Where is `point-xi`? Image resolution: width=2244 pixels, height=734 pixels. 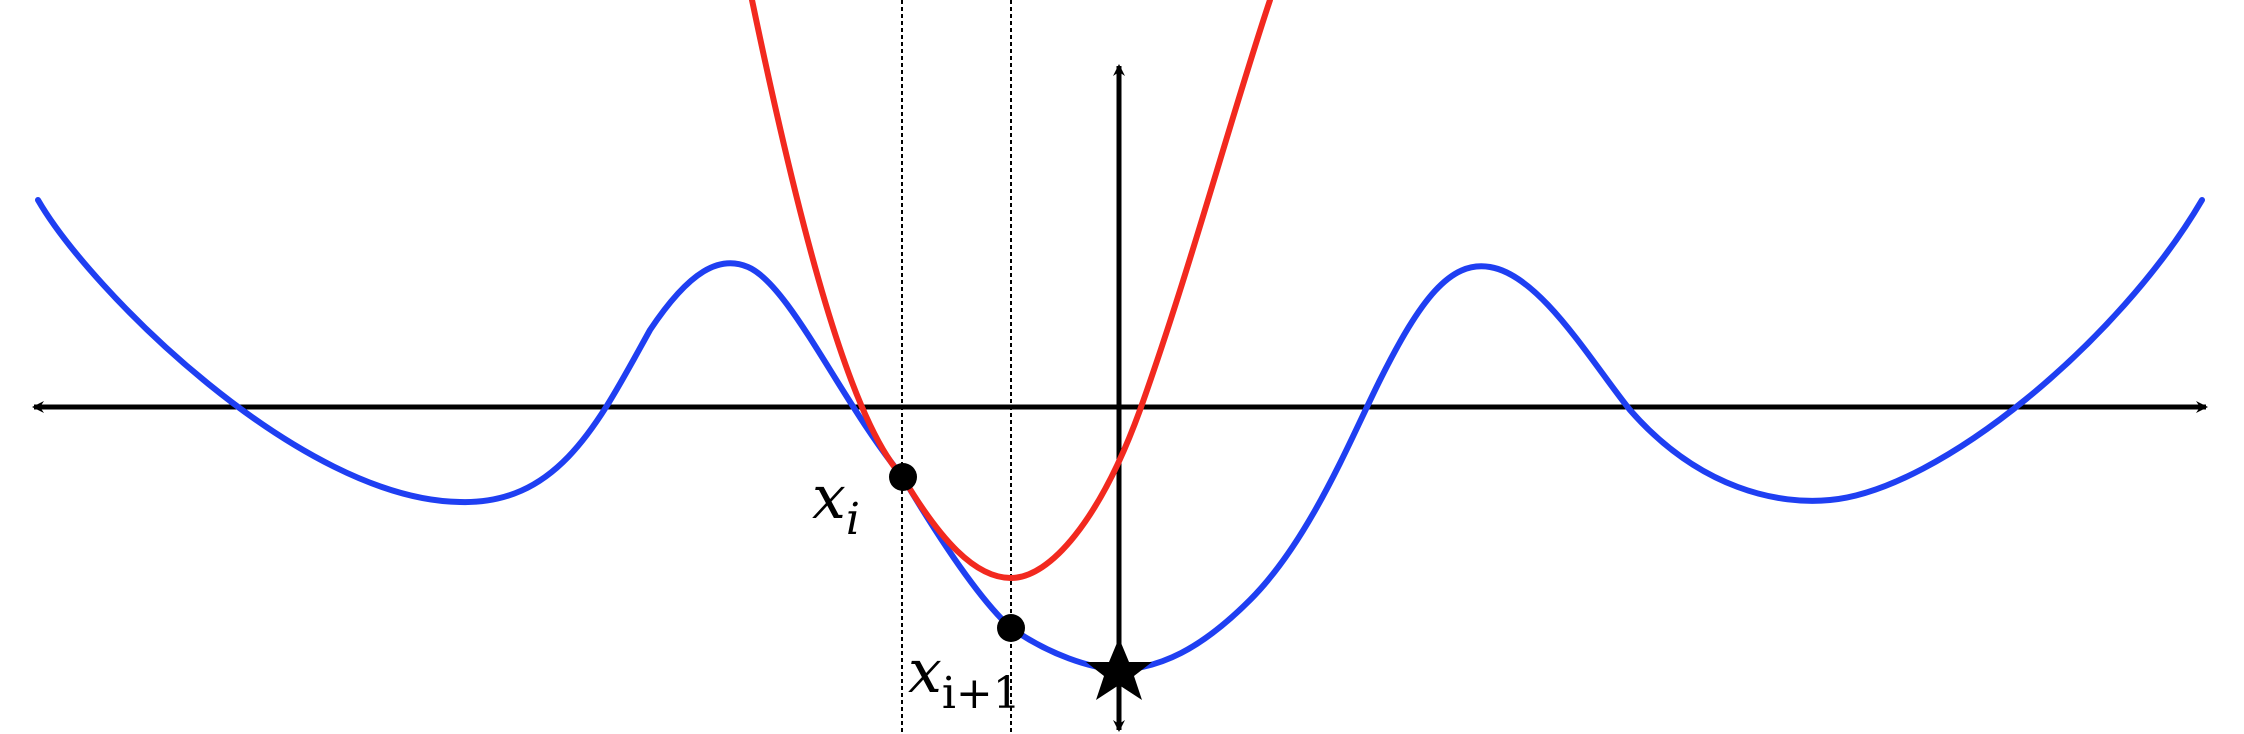
point-xi is located at coordinates (903, 477).